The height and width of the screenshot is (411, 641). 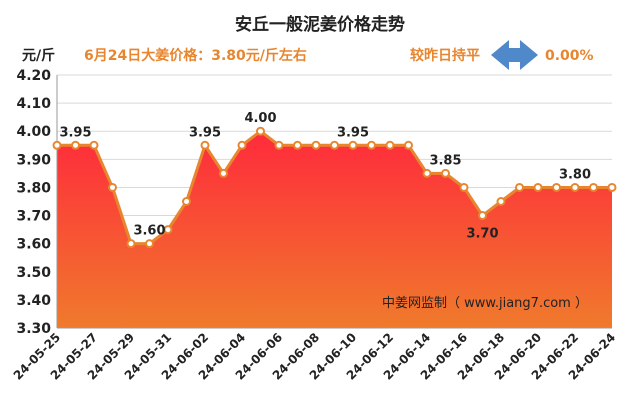 What do you see at coordinates (33, 329) in the screenshot?
I see `y-tick-label: 3.30` at bounding box center [33, 329].